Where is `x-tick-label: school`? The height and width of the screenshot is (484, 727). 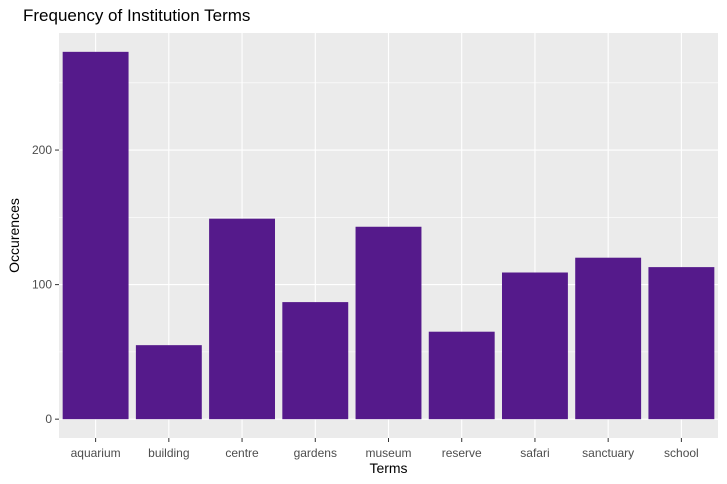
x-tick-label: school is located at coordinates (681, 453).